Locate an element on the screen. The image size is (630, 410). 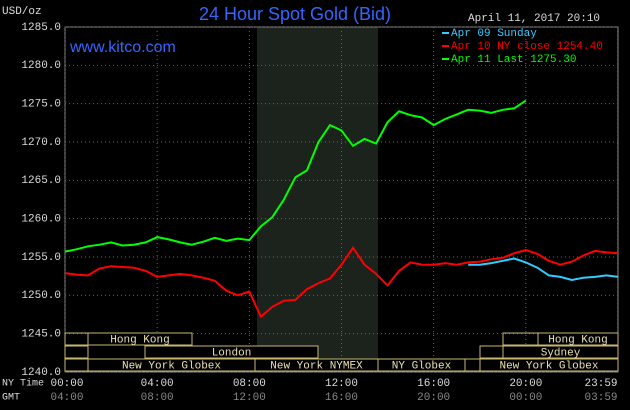
x-tick-label: 23:59 is located at coordinates (601, 384).